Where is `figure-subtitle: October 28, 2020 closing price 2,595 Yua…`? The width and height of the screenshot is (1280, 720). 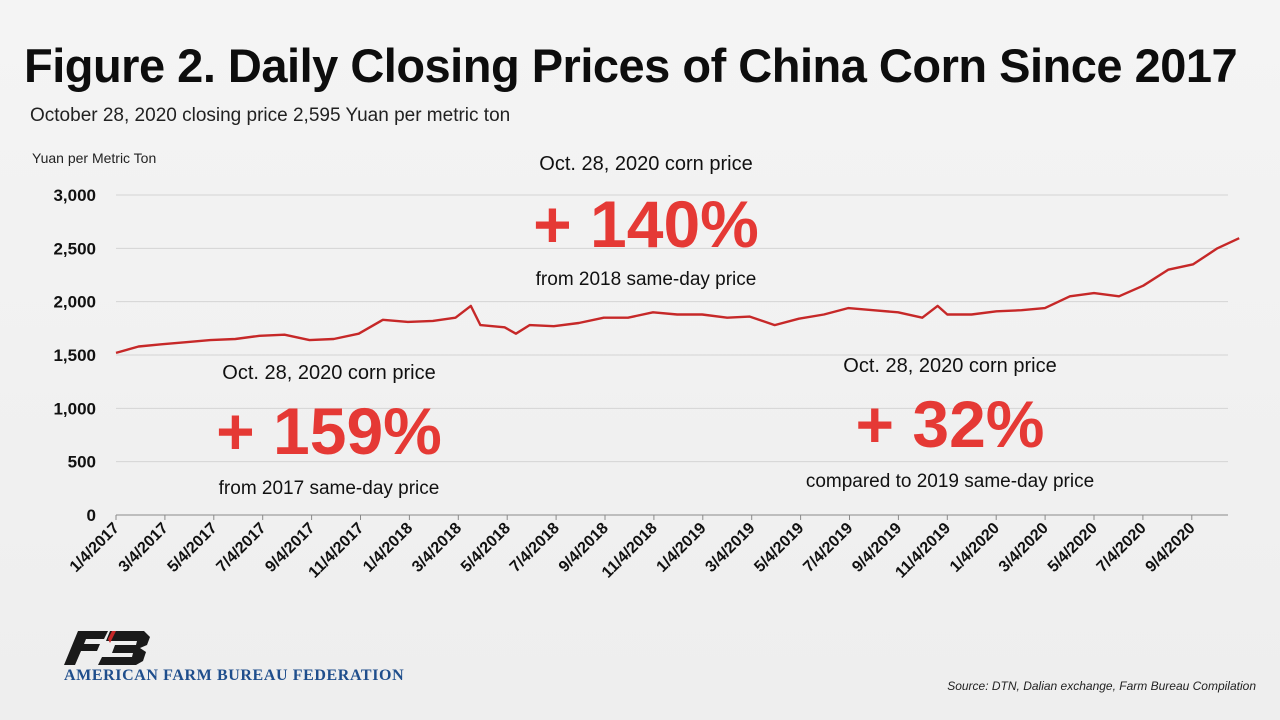 figure-subtitle: October 28, 2020 closing price 2,595 Yua… is located at coordinates (270, 115).